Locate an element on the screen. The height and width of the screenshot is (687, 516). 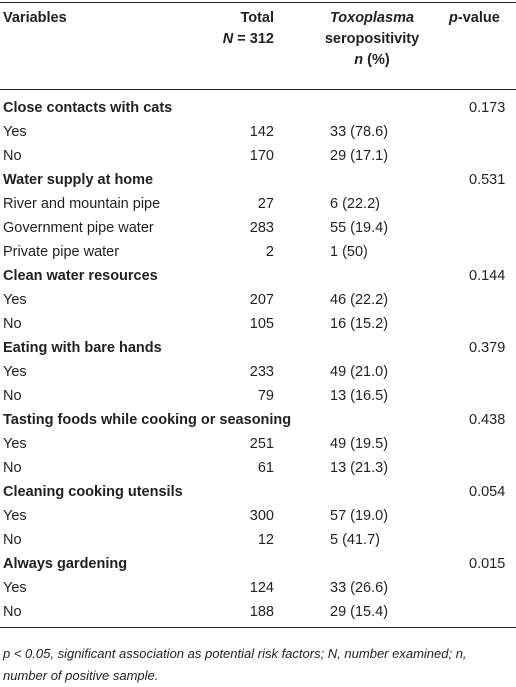
row-total: 300 is located at coordinates (261, 516).